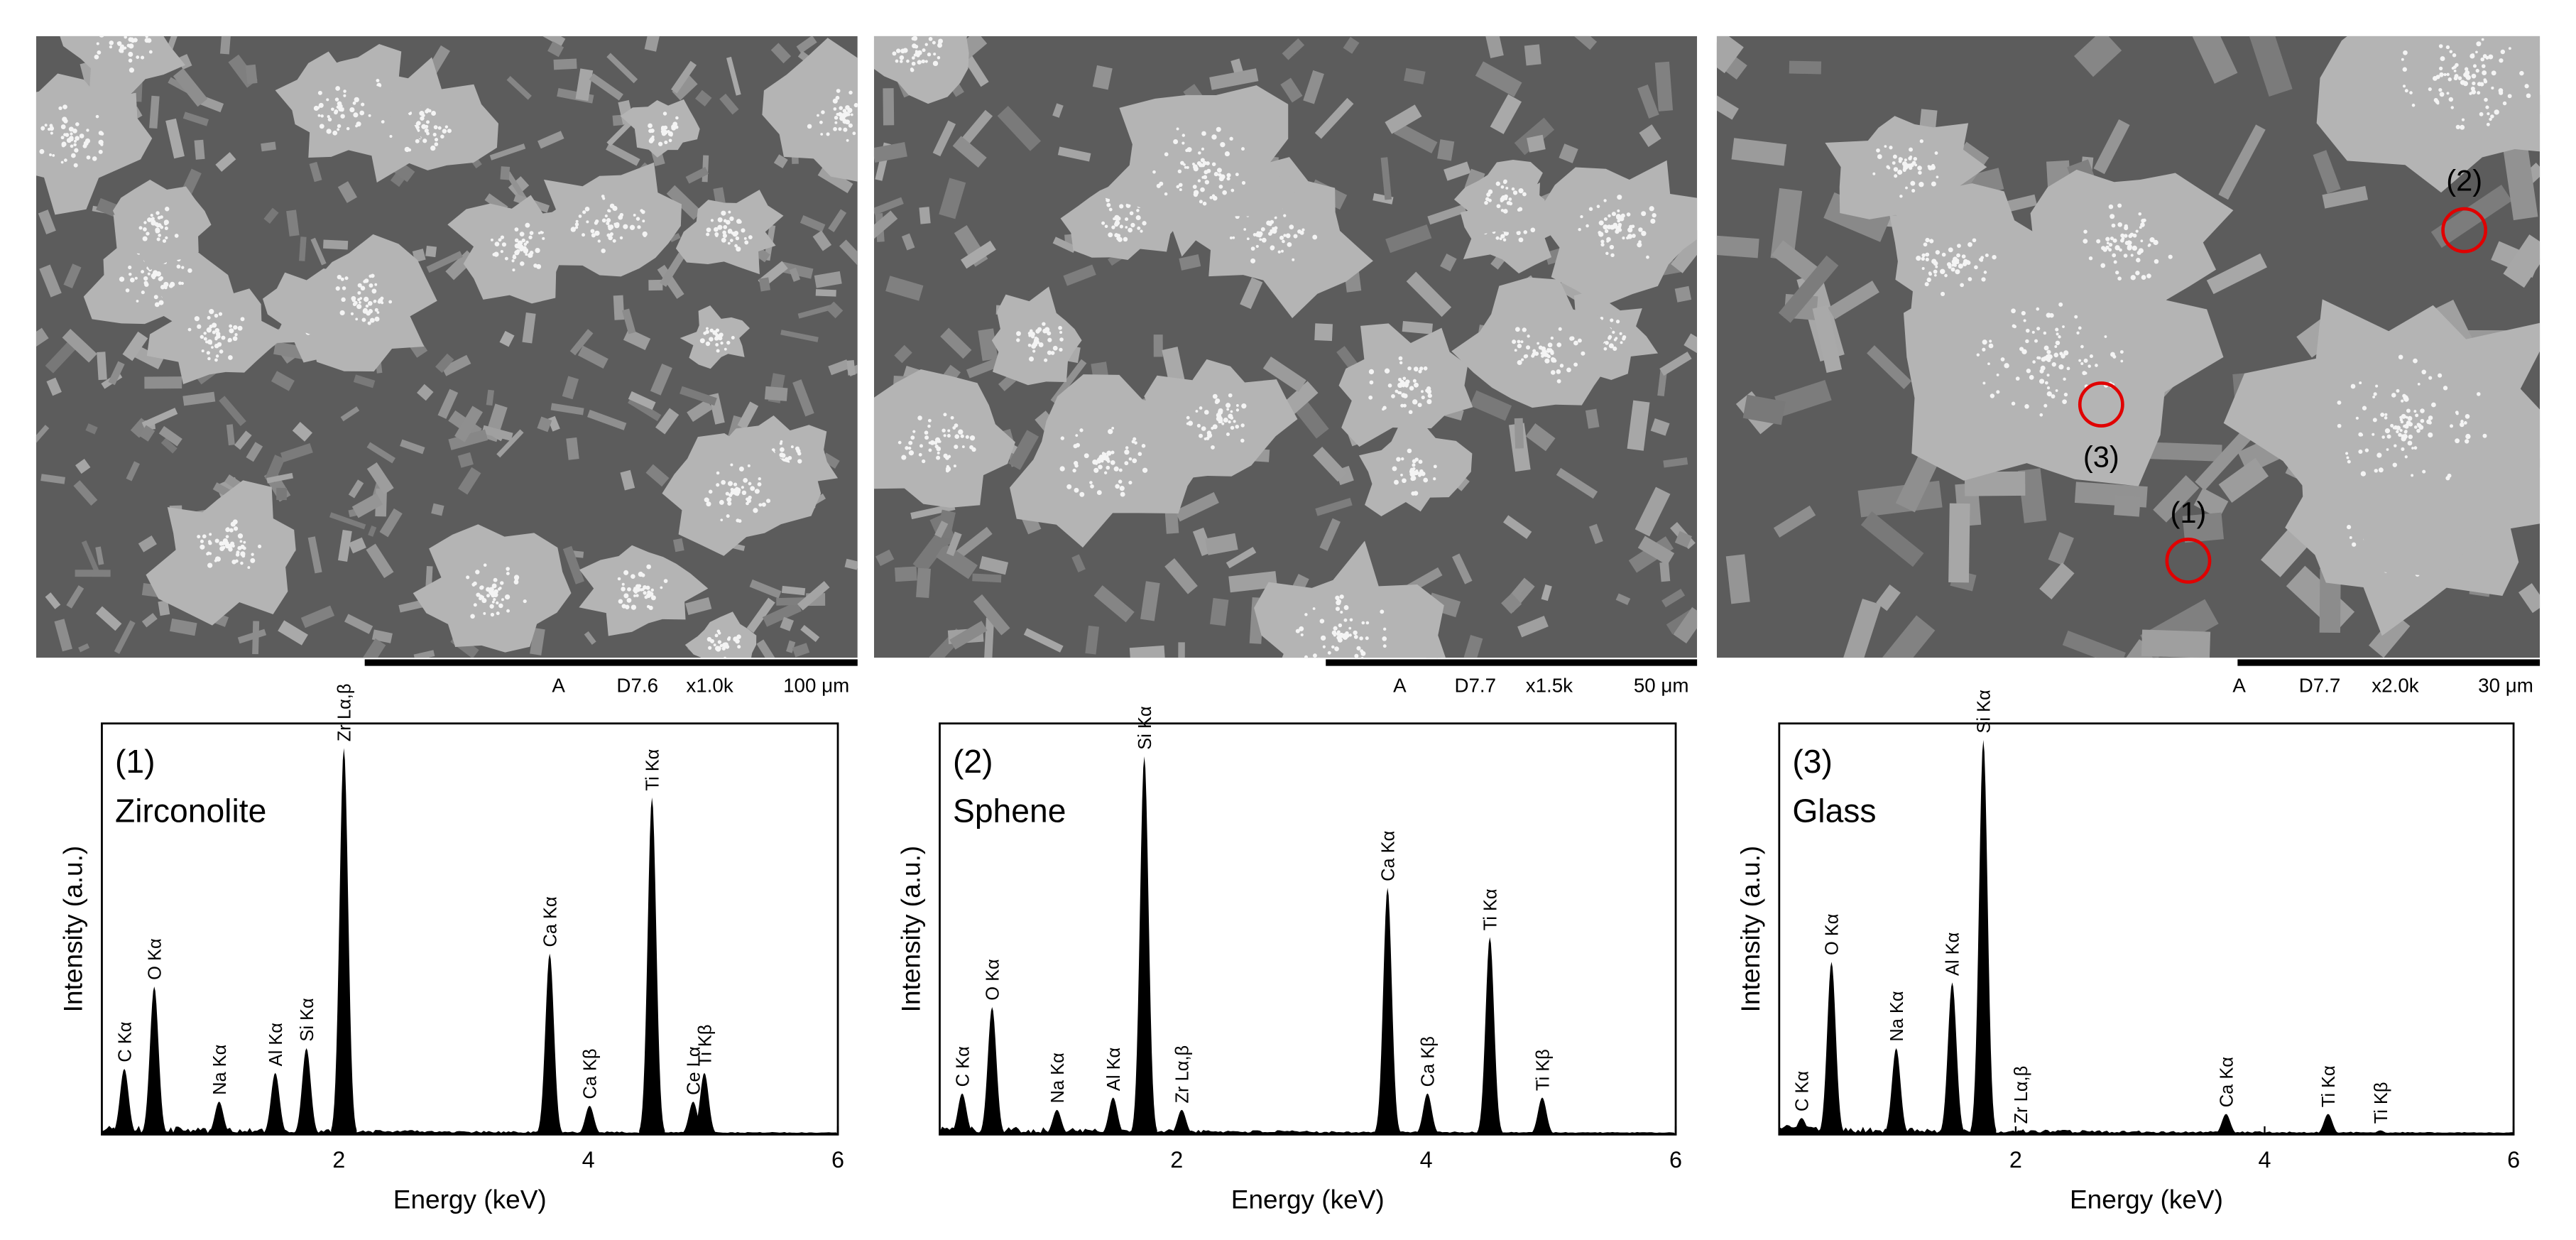 The image size is (2576, 1240). I want to click on grain-cluster, so click(1036, 336).